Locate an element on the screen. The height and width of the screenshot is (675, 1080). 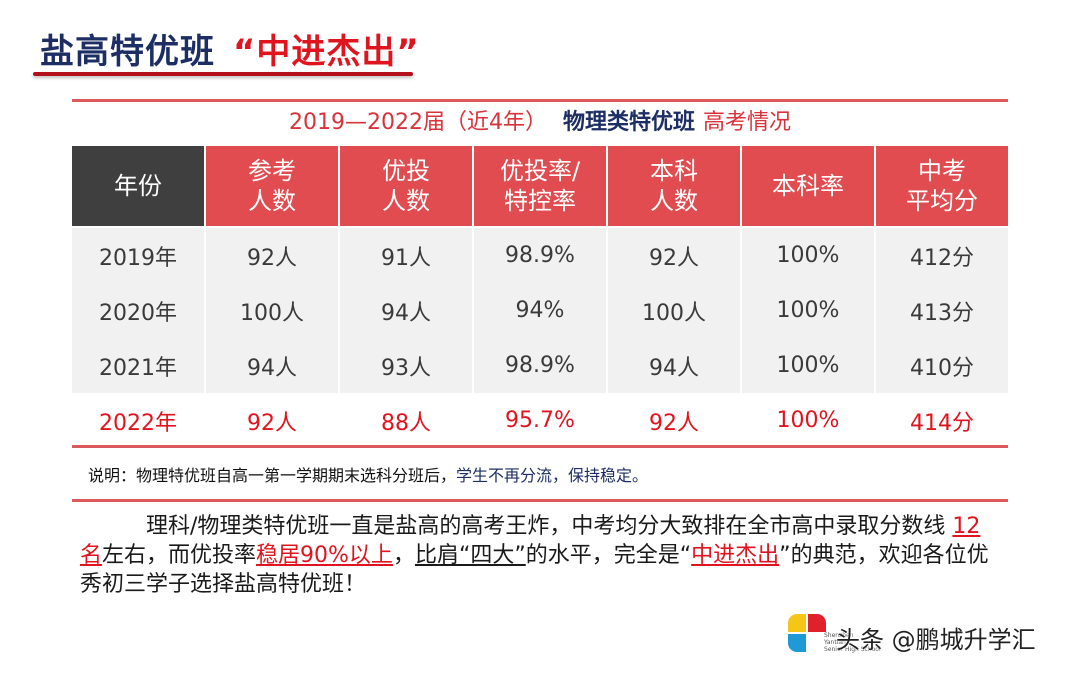
header-zhongkao-avg: 中考 平均分 is located at coordinates (942, 186).